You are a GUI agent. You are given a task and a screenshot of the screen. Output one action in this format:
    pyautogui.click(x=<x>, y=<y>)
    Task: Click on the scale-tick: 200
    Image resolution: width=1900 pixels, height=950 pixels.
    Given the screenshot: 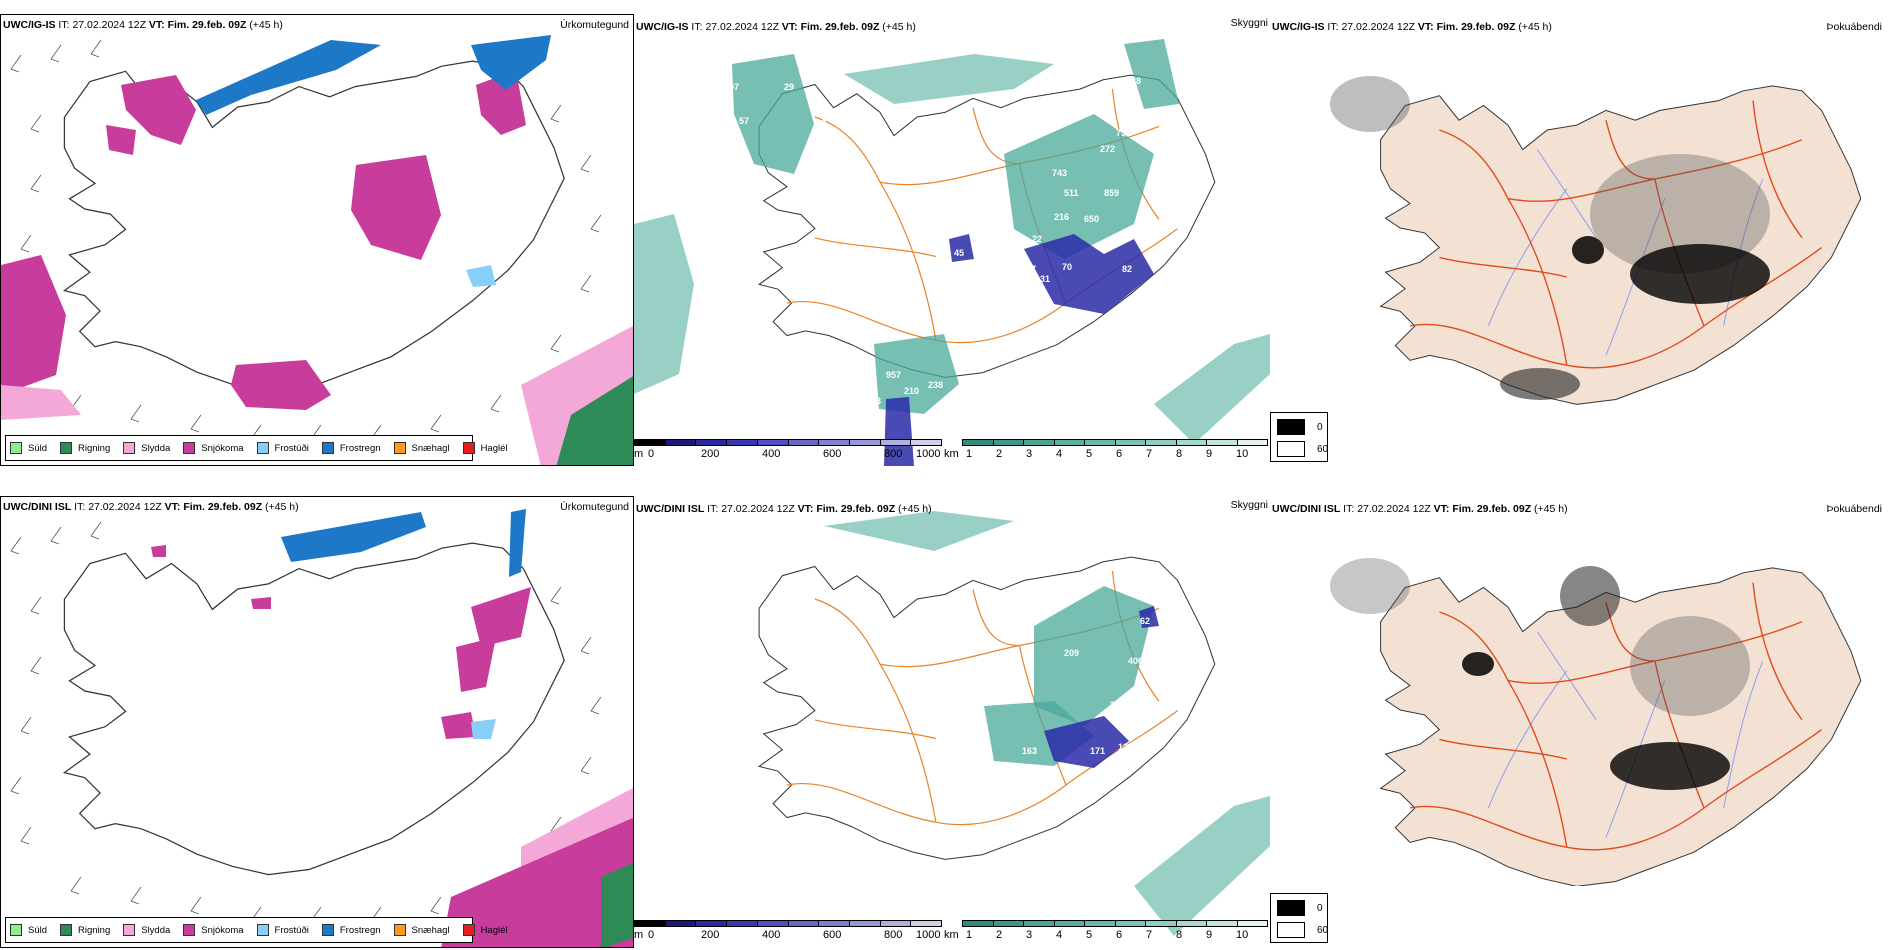 What is the action you would take?
    pyautogui.click(x=710, y=935)
    